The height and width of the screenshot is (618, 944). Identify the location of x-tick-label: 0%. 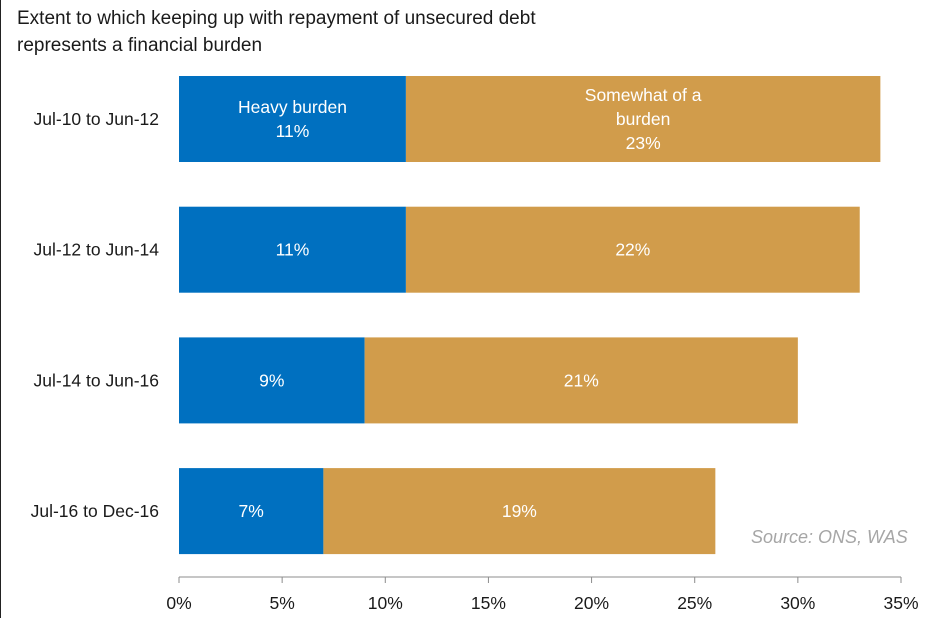
(178, 603).